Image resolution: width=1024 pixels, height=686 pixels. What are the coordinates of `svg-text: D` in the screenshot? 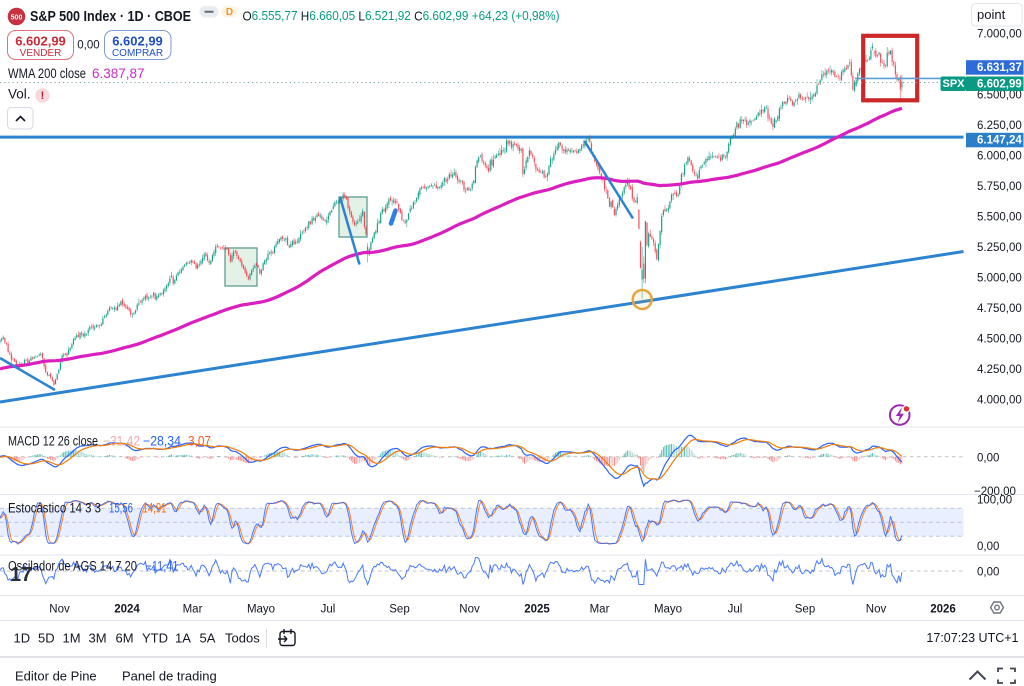 It's located at (229, 12).